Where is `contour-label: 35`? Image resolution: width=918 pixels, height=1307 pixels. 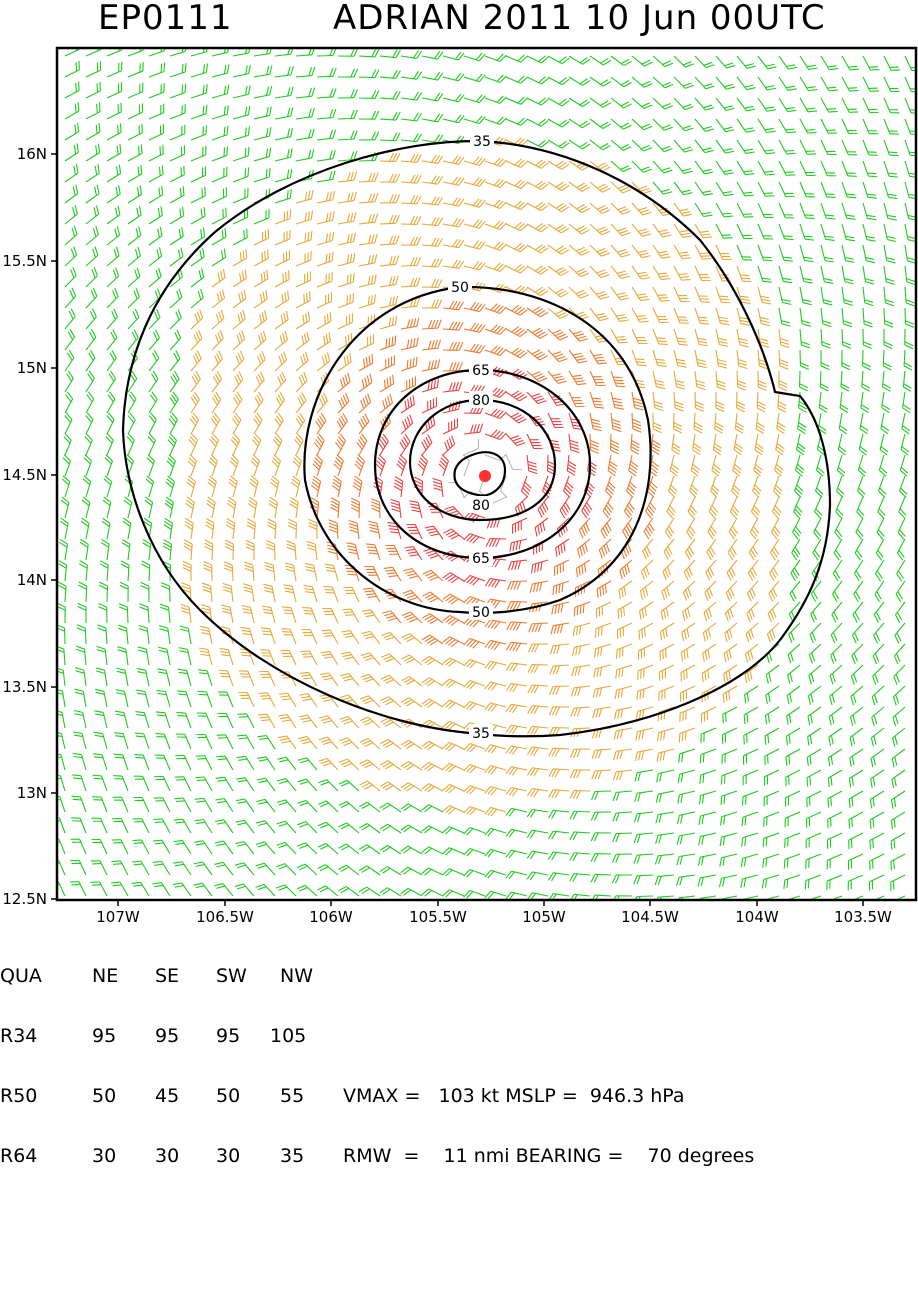 contour-label: 35 is located at coordinates (481, 734).